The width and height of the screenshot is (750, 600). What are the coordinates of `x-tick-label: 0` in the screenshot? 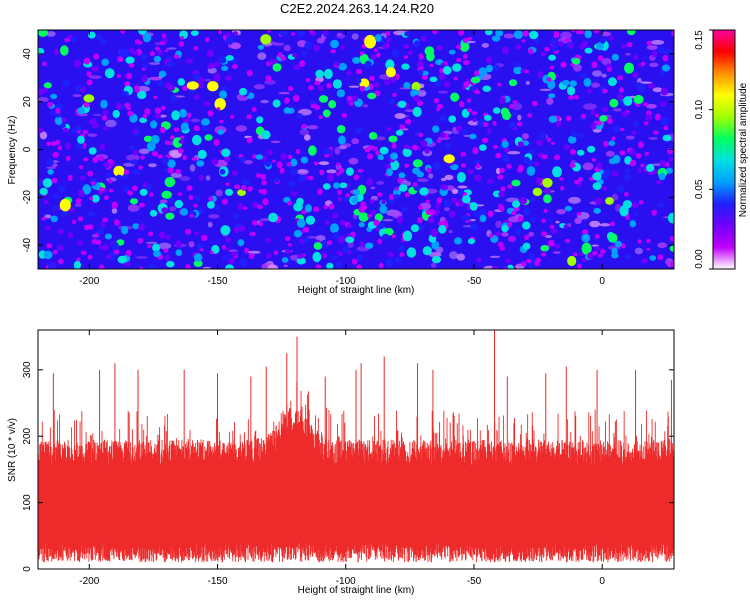 It's located at (602, 581).